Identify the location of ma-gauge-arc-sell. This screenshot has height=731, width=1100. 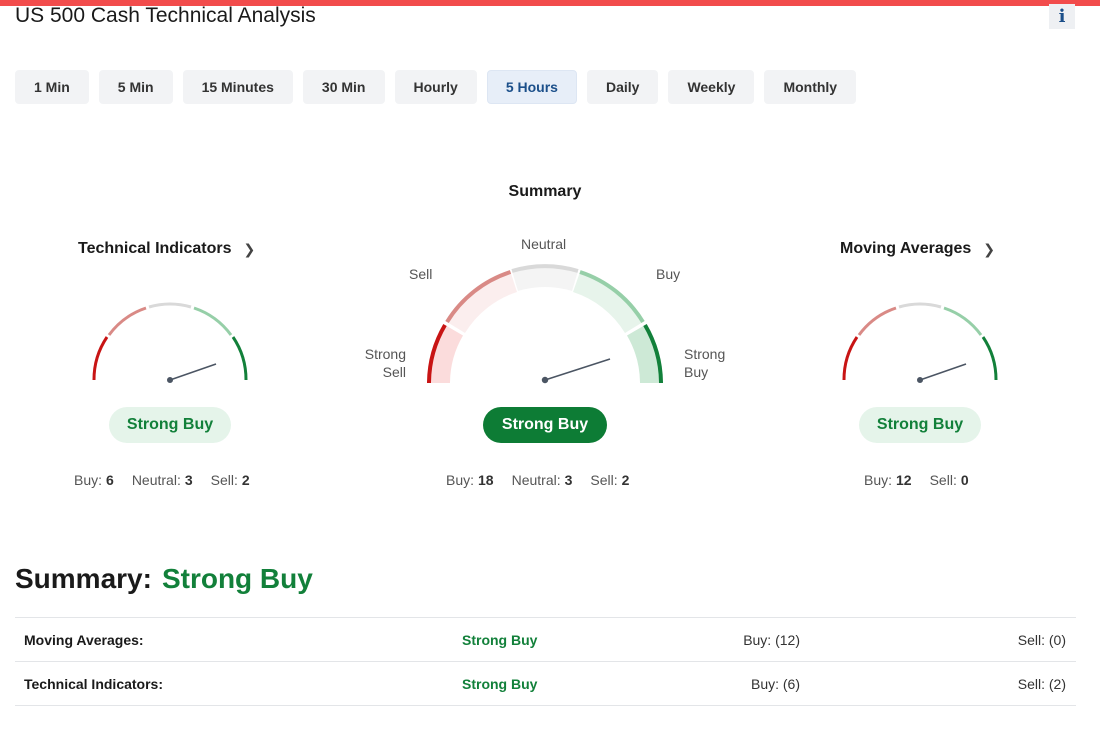
(877, 321).